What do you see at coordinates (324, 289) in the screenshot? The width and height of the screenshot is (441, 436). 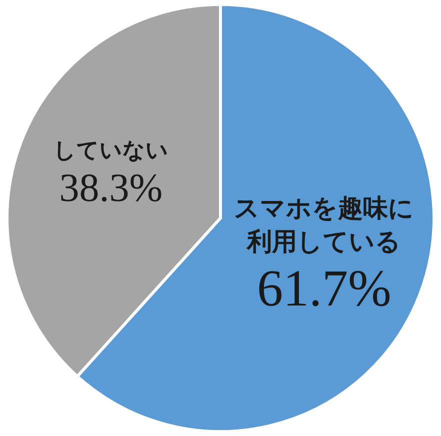 I see `data-label: 61.7%` at bounding box center [324, 289].